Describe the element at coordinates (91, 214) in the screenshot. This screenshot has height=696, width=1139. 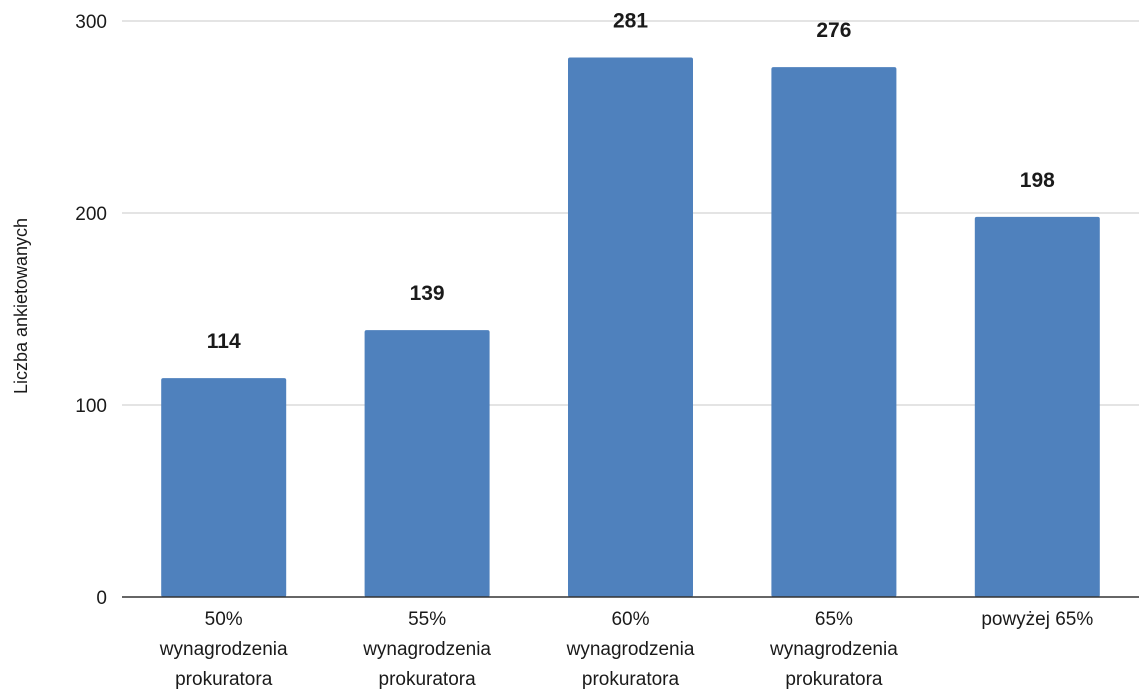
I see `y-tick-label: 200` at that location.